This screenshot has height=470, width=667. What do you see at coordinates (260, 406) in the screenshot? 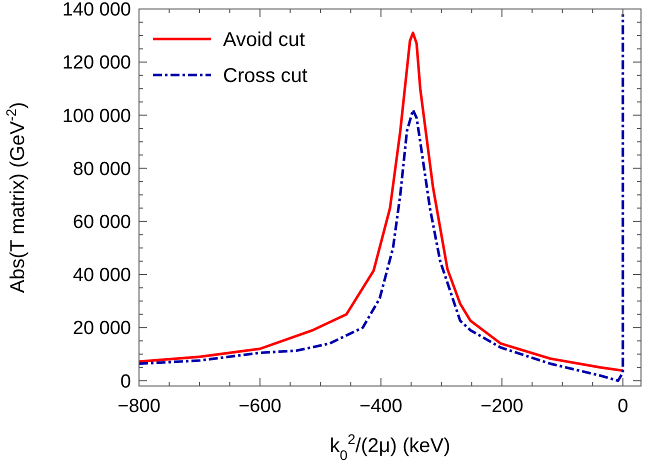
I see `x-tick-label: −600` at bounding box center [260, 406].